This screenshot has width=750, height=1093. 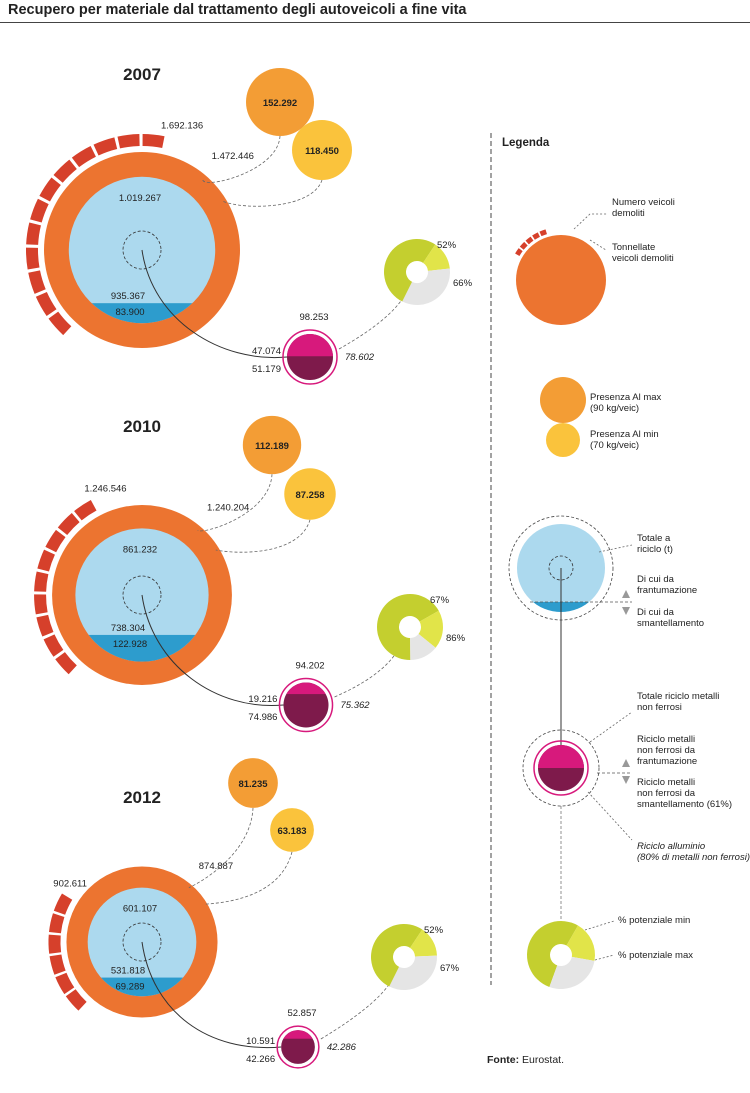 What do you see at coordinates (684, 804) in the screenshot?
I see `legend-nf-dismantling-text-line-3: smantellamento (61%)` at bounding box center [684, 804].